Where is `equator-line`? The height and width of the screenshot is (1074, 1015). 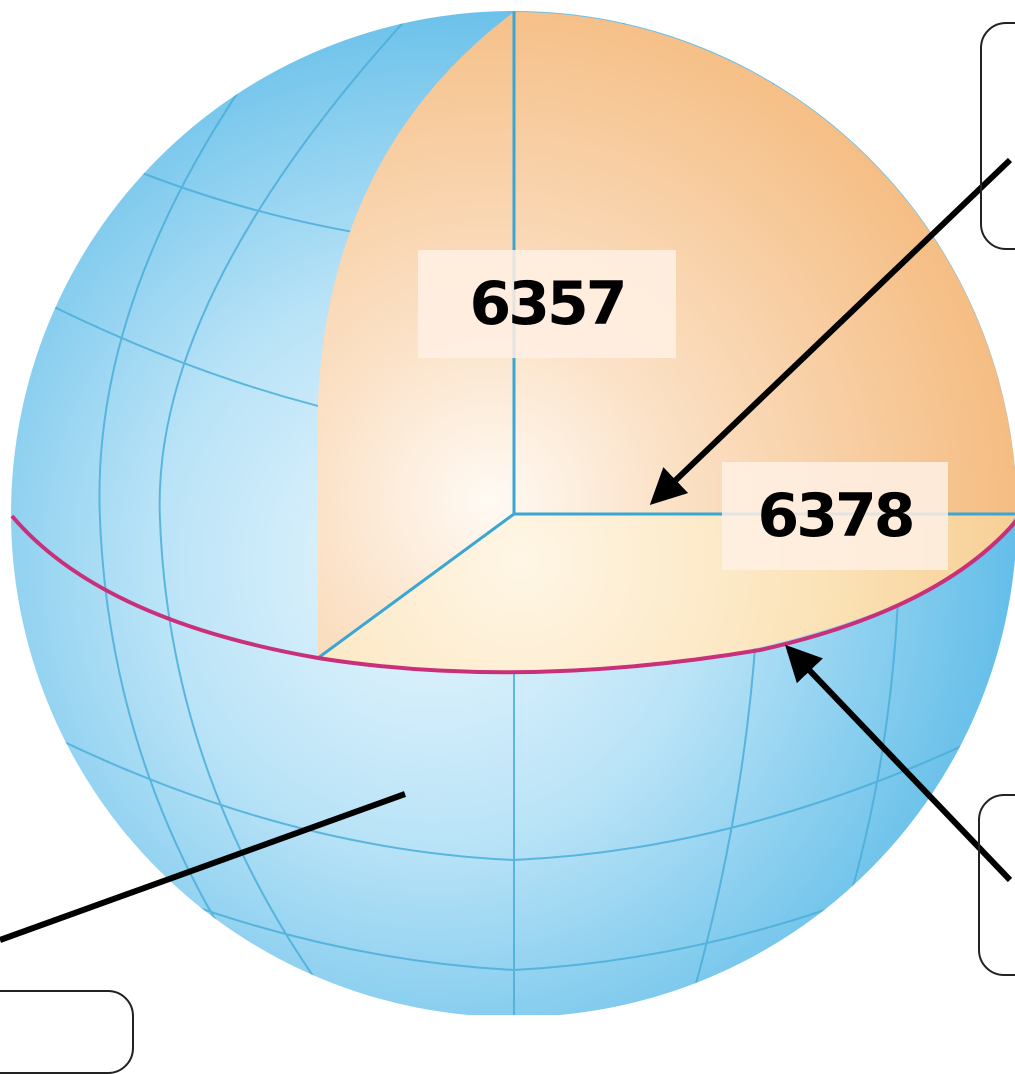
equator-line is located at coordinates (512, 594).